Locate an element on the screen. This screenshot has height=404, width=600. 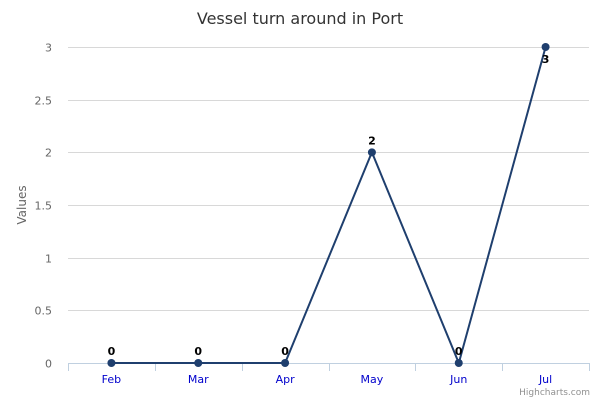
y-tick-label: 1 is located at coordinates (48, 259).